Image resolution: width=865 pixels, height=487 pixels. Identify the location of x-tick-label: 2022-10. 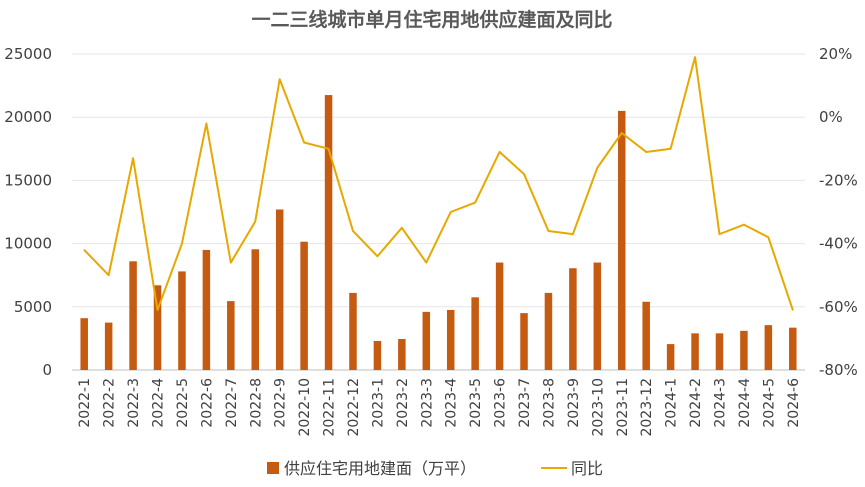
(305, 407).